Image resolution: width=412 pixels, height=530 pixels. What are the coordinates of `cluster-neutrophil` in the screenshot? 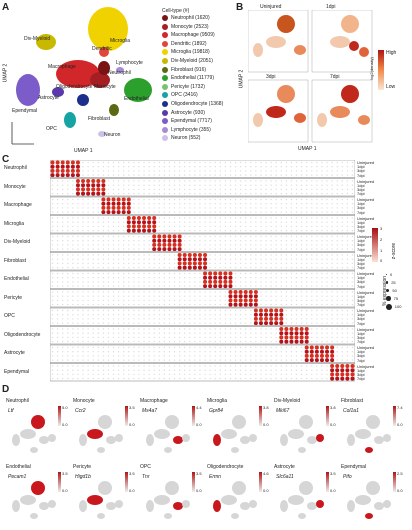 It's located at (104, 68).